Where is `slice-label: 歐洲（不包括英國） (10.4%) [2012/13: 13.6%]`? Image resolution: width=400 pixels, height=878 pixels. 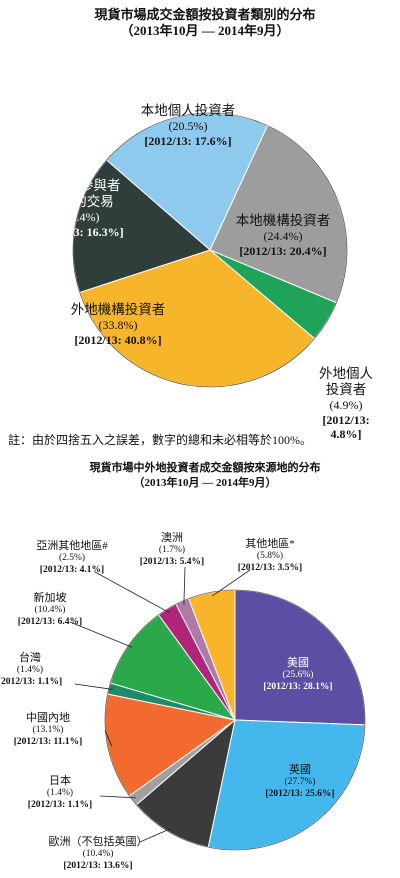 slice-label: 歐洲（不包括英國） (10.4%) [2012/13: 13.6%] is located at coordinates (98, 854).